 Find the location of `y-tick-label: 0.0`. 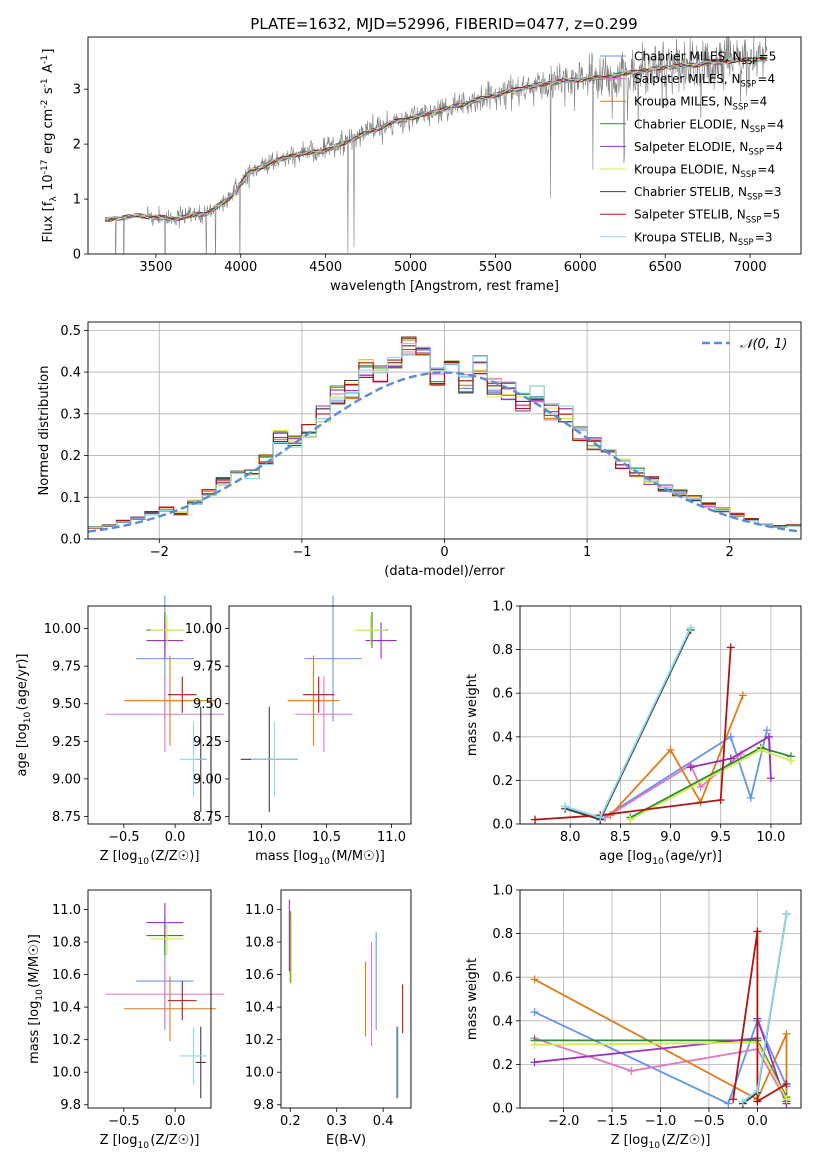

y-tick-label: 0.0 is located at coordinates (502, 825).